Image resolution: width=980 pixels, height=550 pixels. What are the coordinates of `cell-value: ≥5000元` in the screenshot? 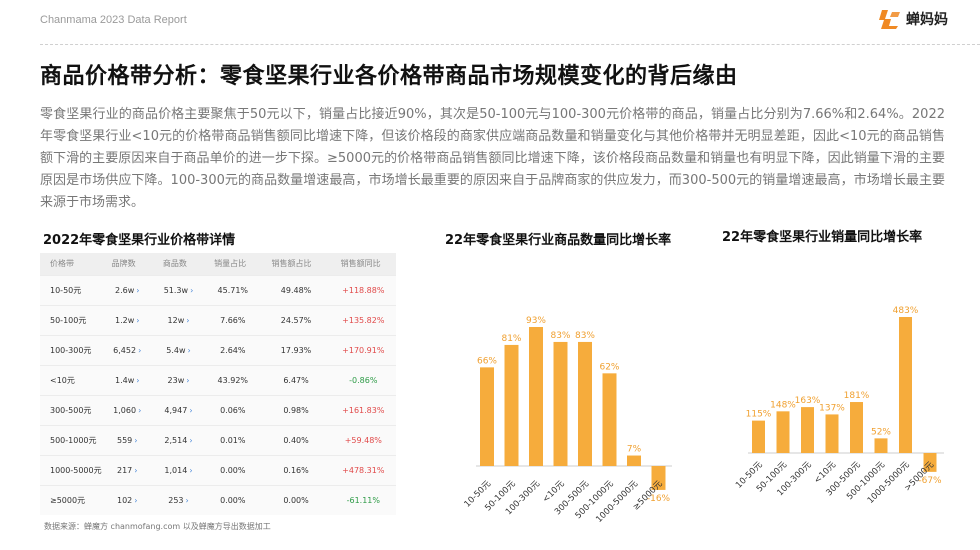 It's located at (68, 500).